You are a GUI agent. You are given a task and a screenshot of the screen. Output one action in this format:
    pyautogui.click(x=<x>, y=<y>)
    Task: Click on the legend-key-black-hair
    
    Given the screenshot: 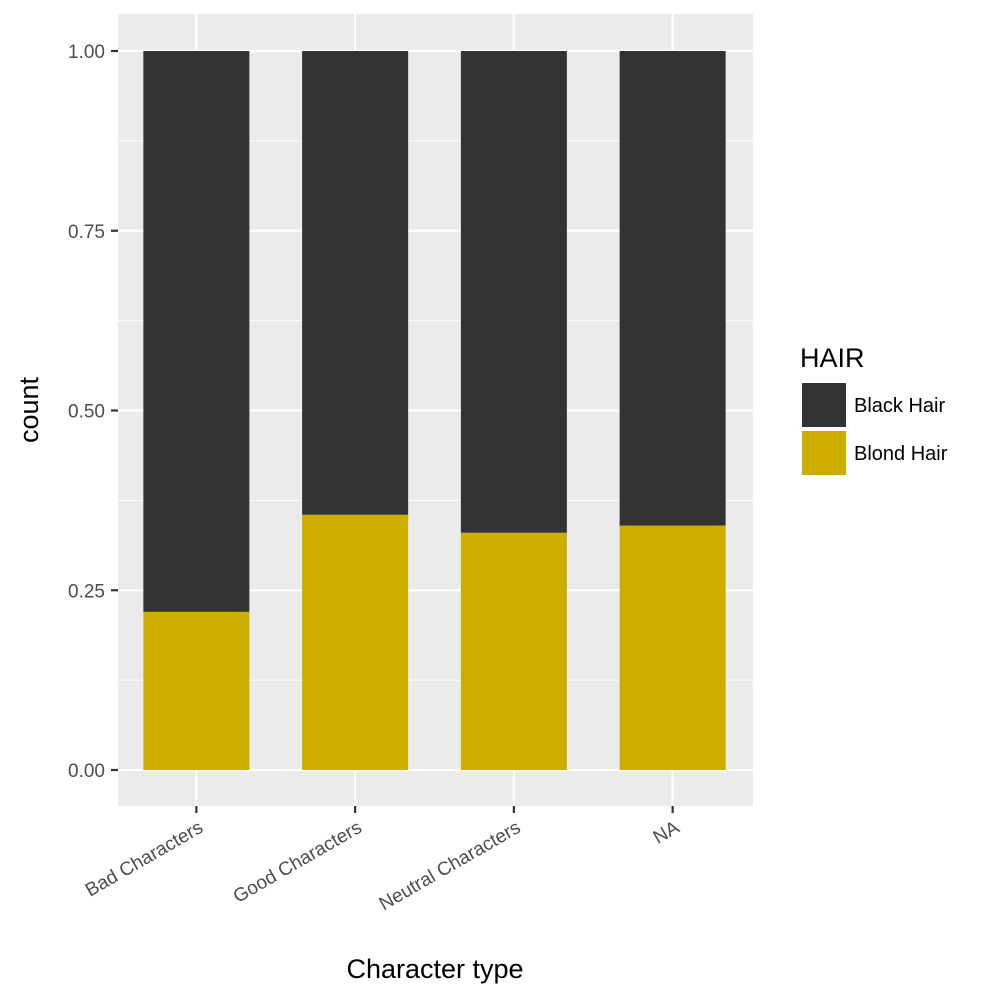 What is the action you would take?
    pyautogui.click(x=824, y=405)
    